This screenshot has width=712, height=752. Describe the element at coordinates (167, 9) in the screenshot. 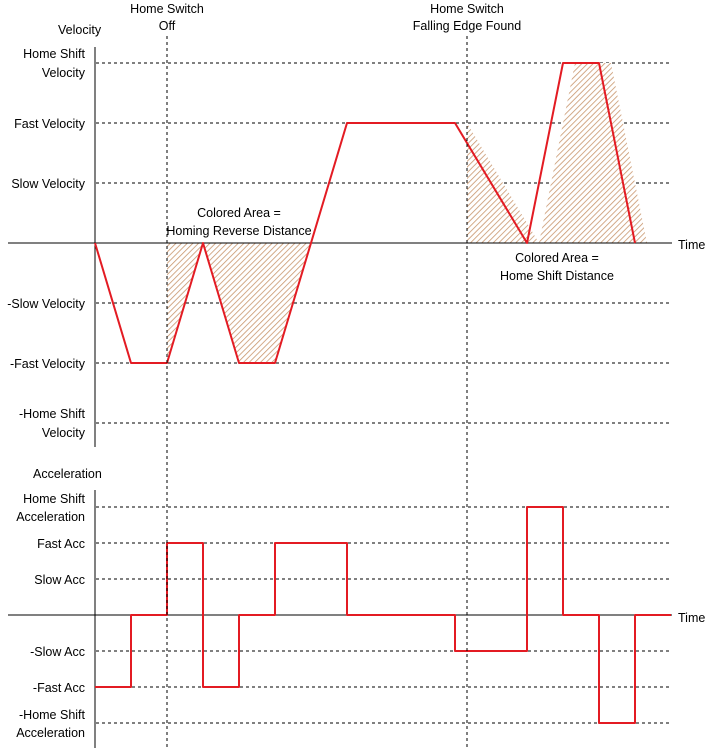

I see `annotation-home-switch-off-line1: Home Switch` at that location.